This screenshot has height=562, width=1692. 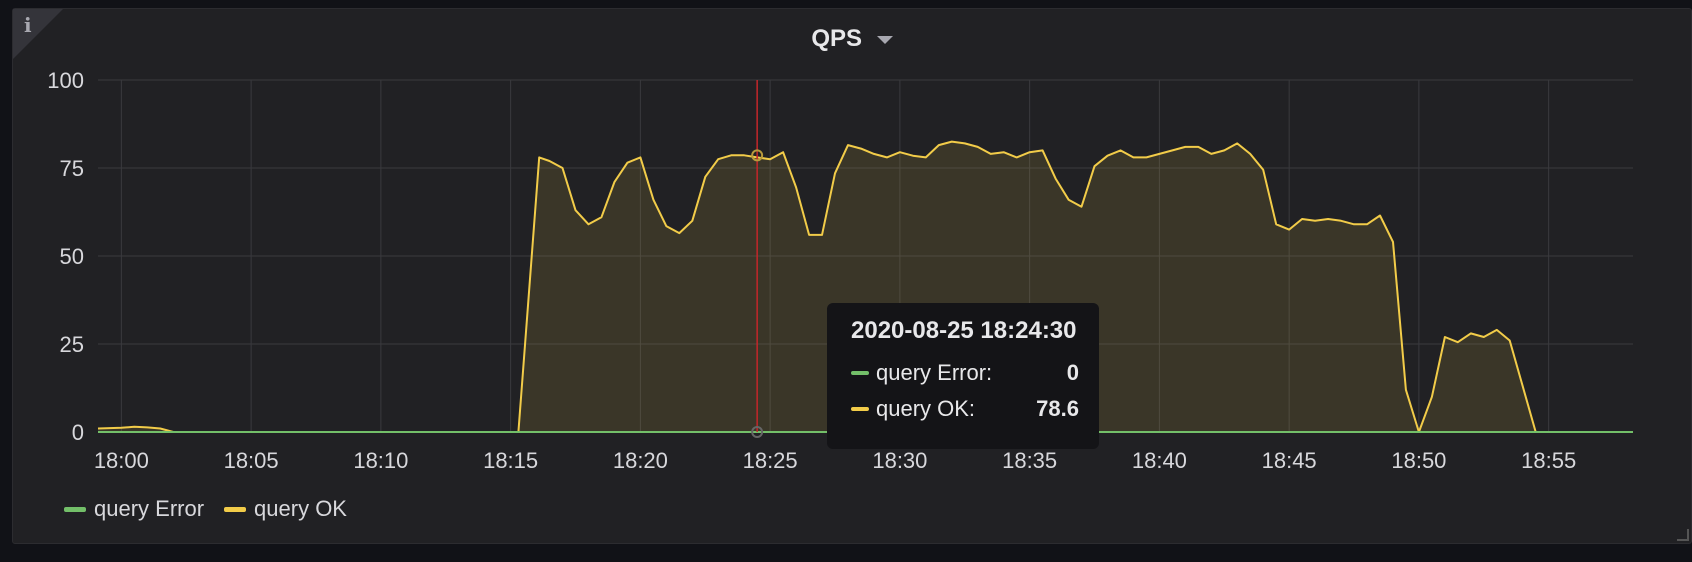 I want to click on legend-item-ok: query OK, so click(x=285, y=509).